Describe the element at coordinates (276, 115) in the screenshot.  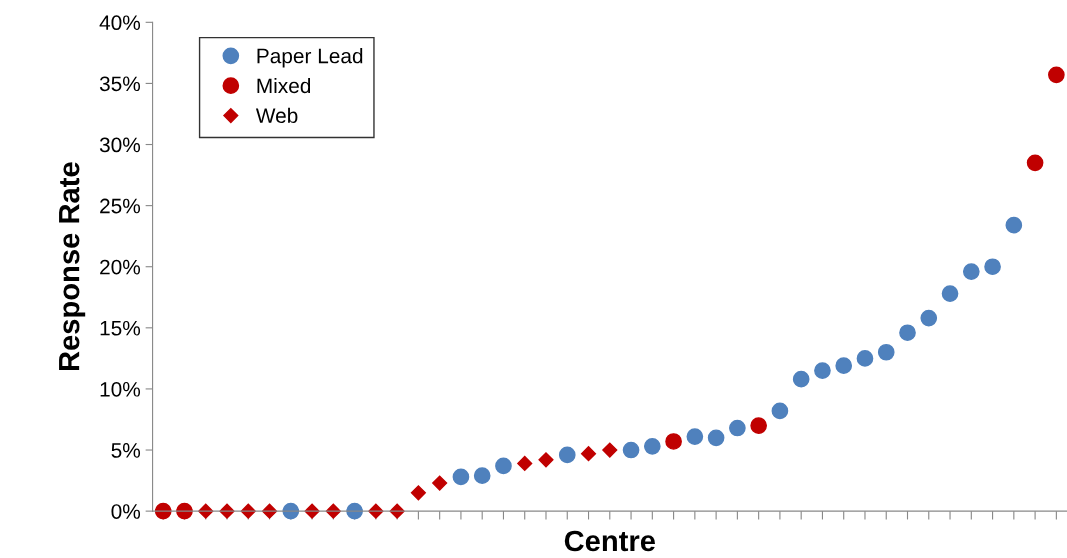
I see `legend-label: Web` at that location.